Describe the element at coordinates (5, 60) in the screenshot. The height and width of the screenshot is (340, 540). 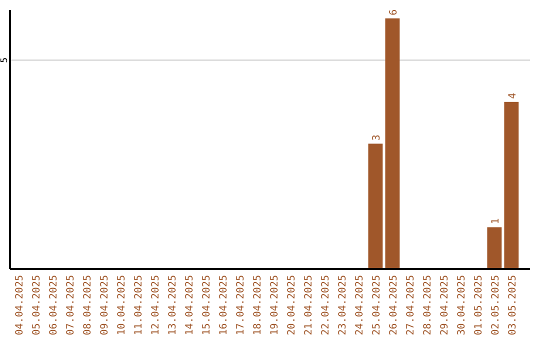
I see `y-tick-label: 5` at that location.